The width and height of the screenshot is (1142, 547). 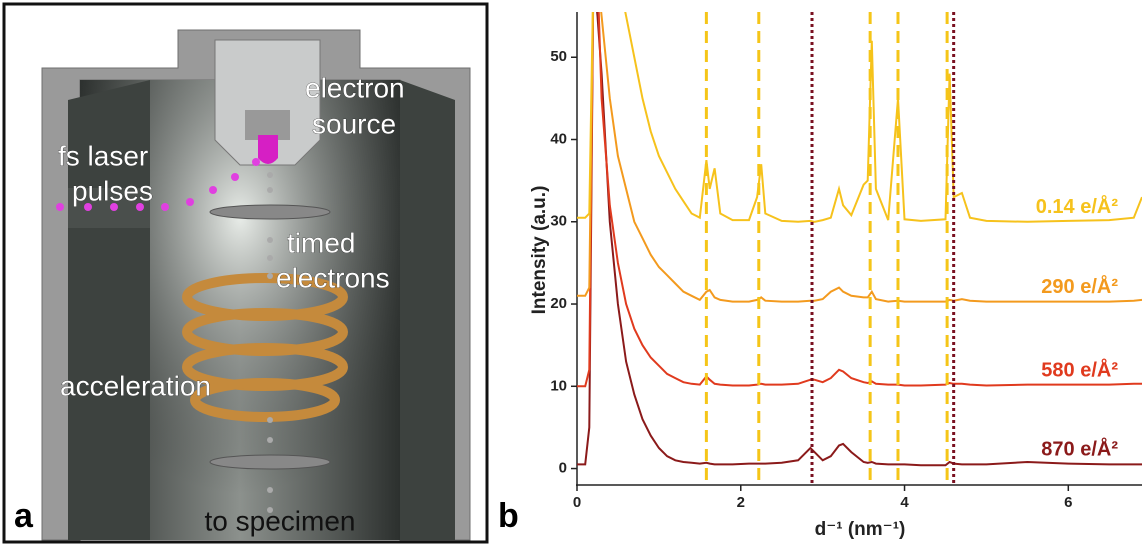 What do you see at coordinates (103, 155) in the screenshot?
I see `diagram-label: fs laser` at bounding box center [103, 155].